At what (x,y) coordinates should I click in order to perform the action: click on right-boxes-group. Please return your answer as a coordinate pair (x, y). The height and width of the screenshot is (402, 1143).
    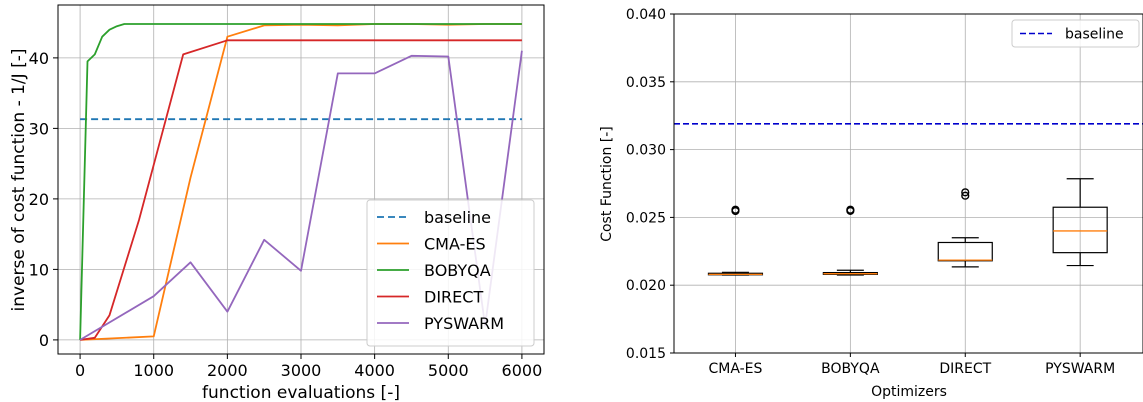
    Looking at the image, I should click on (907, 227).